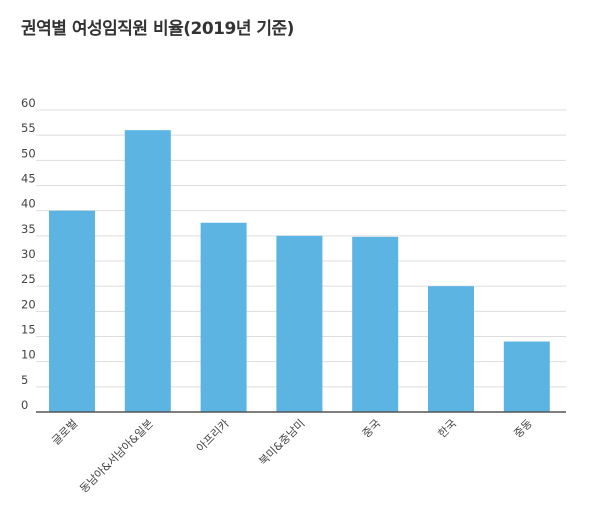  Describe the element at coordinates (523, 429) in the screenshot. I see `x-tick-label: 중동` at that location.